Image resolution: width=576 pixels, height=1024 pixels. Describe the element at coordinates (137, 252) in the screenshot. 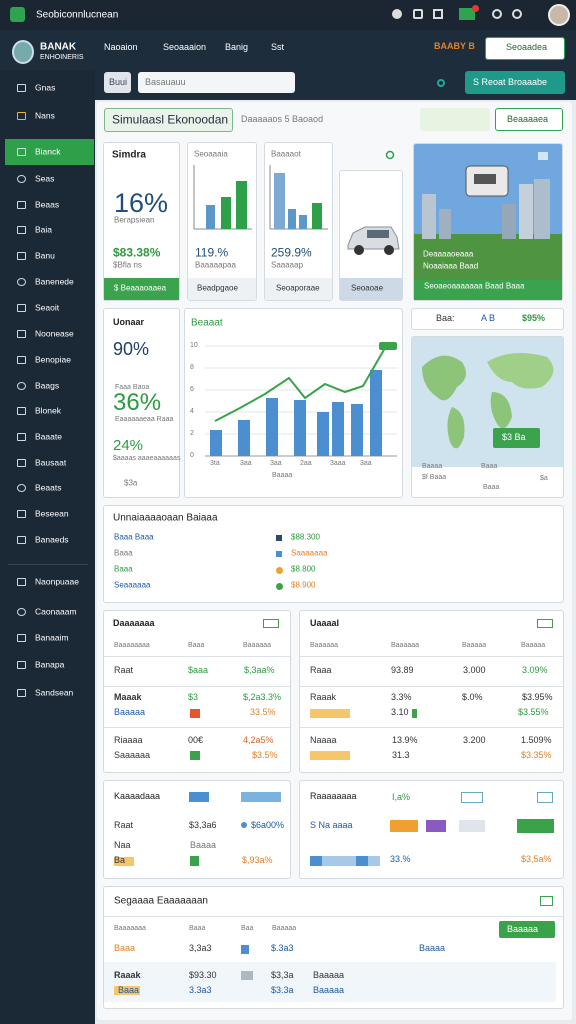

I see `amount: $83.38%` at that location.